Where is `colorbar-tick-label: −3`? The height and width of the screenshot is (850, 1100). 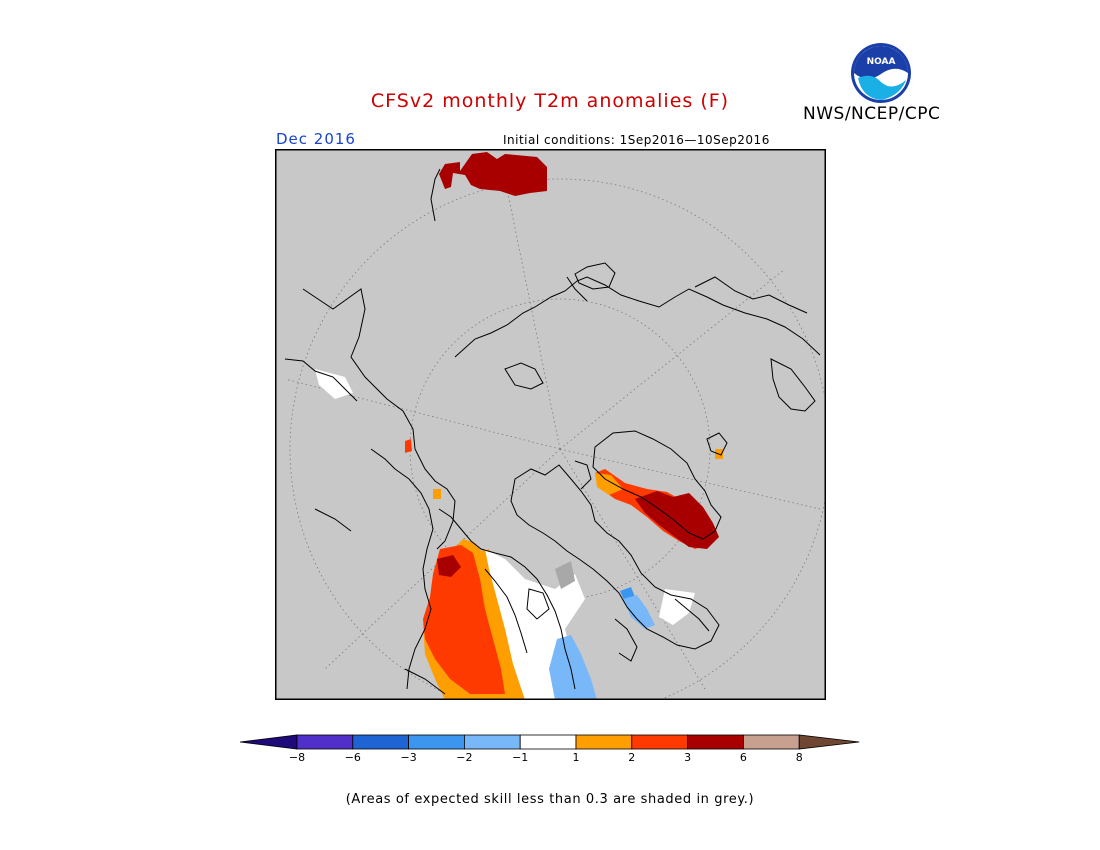
colorbar-tick-label: −3 is located at coordinates (408, 757).